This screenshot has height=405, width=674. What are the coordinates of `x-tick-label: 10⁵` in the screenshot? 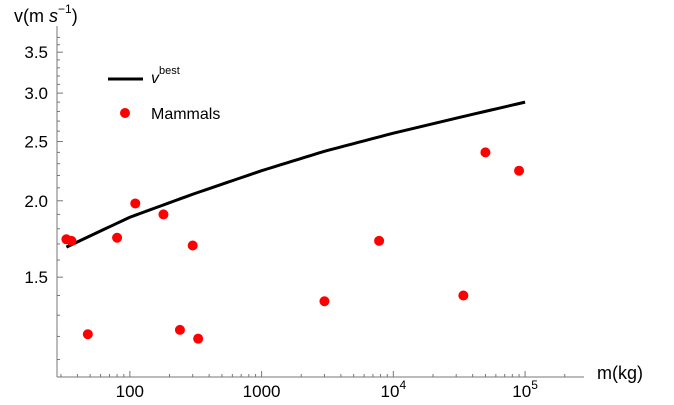 It's located at (525, 389).